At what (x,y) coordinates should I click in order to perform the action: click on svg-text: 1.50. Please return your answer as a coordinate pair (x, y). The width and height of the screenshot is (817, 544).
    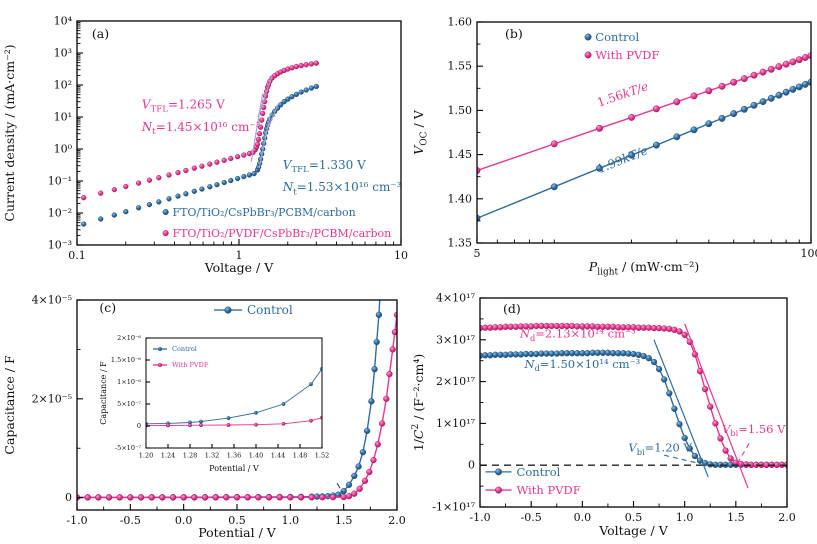
    Looking at the image, I should click on (460, 110).